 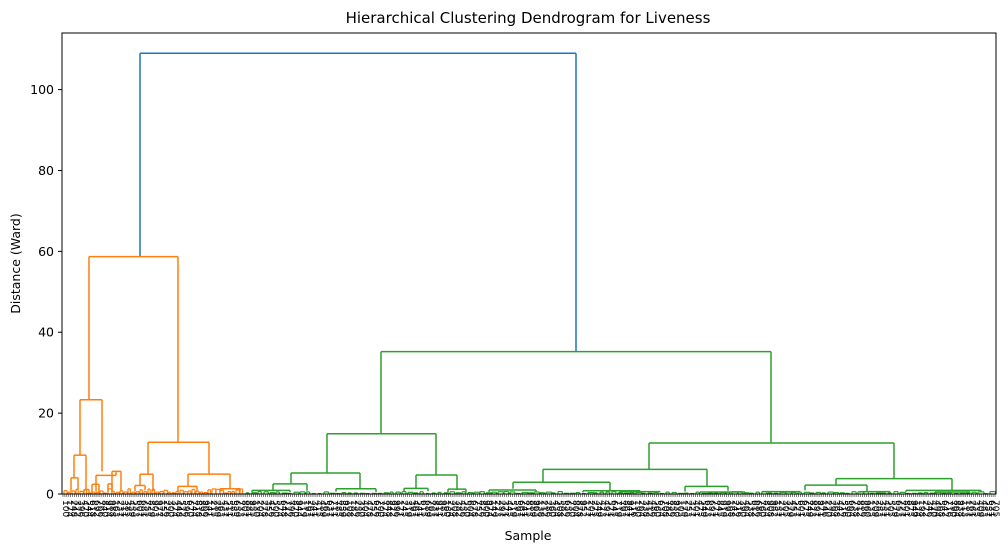 I want to click on x-tick-label: 875, so click(x=909, y=508).